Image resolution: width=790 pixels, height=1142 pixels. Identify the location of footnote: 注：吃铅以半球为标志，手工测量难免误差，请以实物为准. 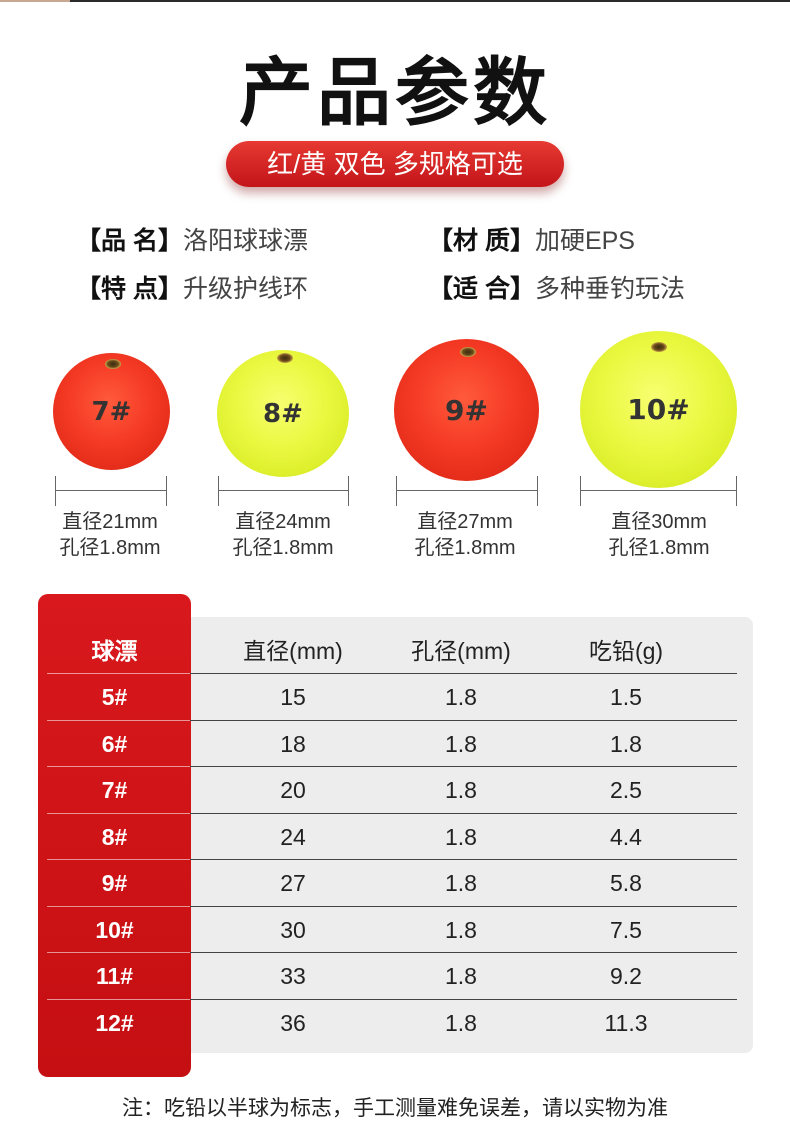
(395, 1108).